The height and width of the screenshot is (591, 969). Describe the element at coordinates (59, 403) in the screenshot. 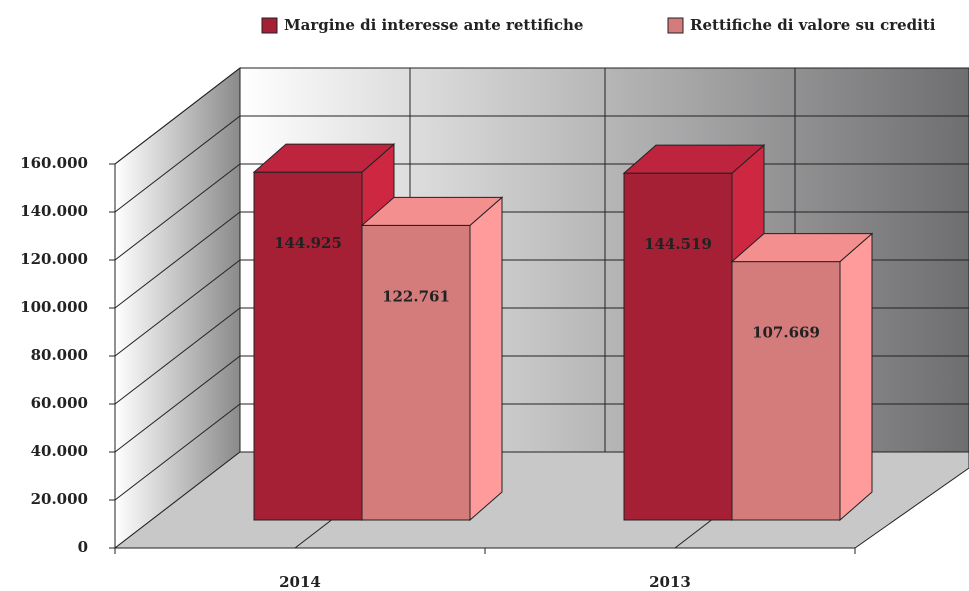

I see `y-tick-label: 60.000` at that location.